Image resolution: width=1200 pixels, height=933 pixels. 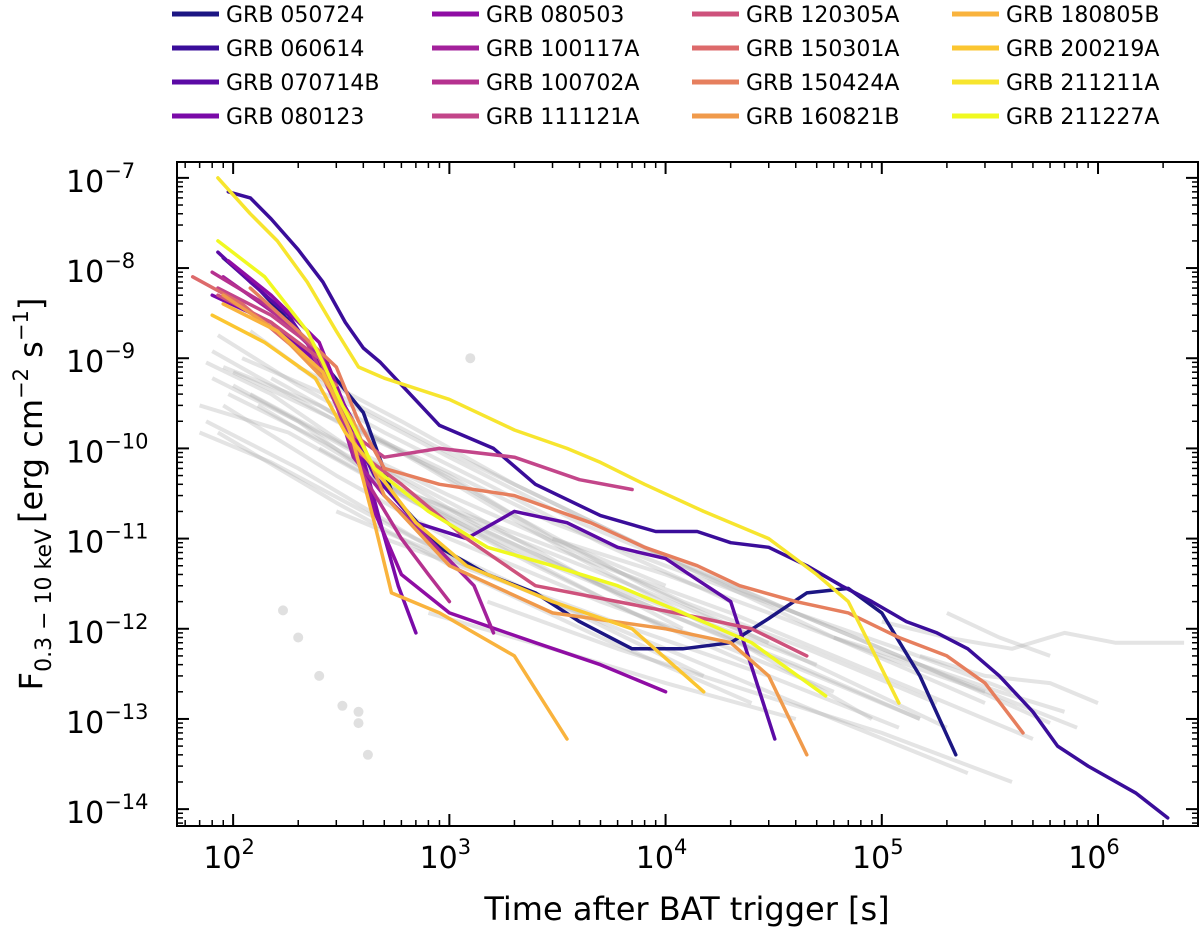 What do you see at coordinates (562, 49) in the screenshot?
I see `legend-label: GRB 100117A` at bounding box center [562, 49].